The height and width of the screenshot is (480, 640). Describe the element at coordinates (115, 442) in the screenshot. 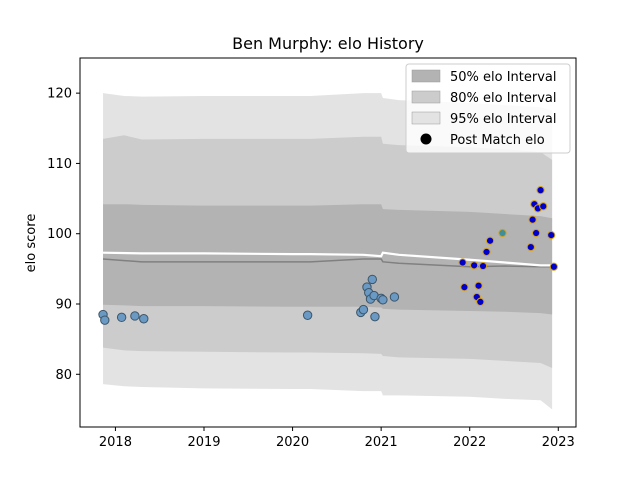

I see `x-tick-label: 2018` at that location.